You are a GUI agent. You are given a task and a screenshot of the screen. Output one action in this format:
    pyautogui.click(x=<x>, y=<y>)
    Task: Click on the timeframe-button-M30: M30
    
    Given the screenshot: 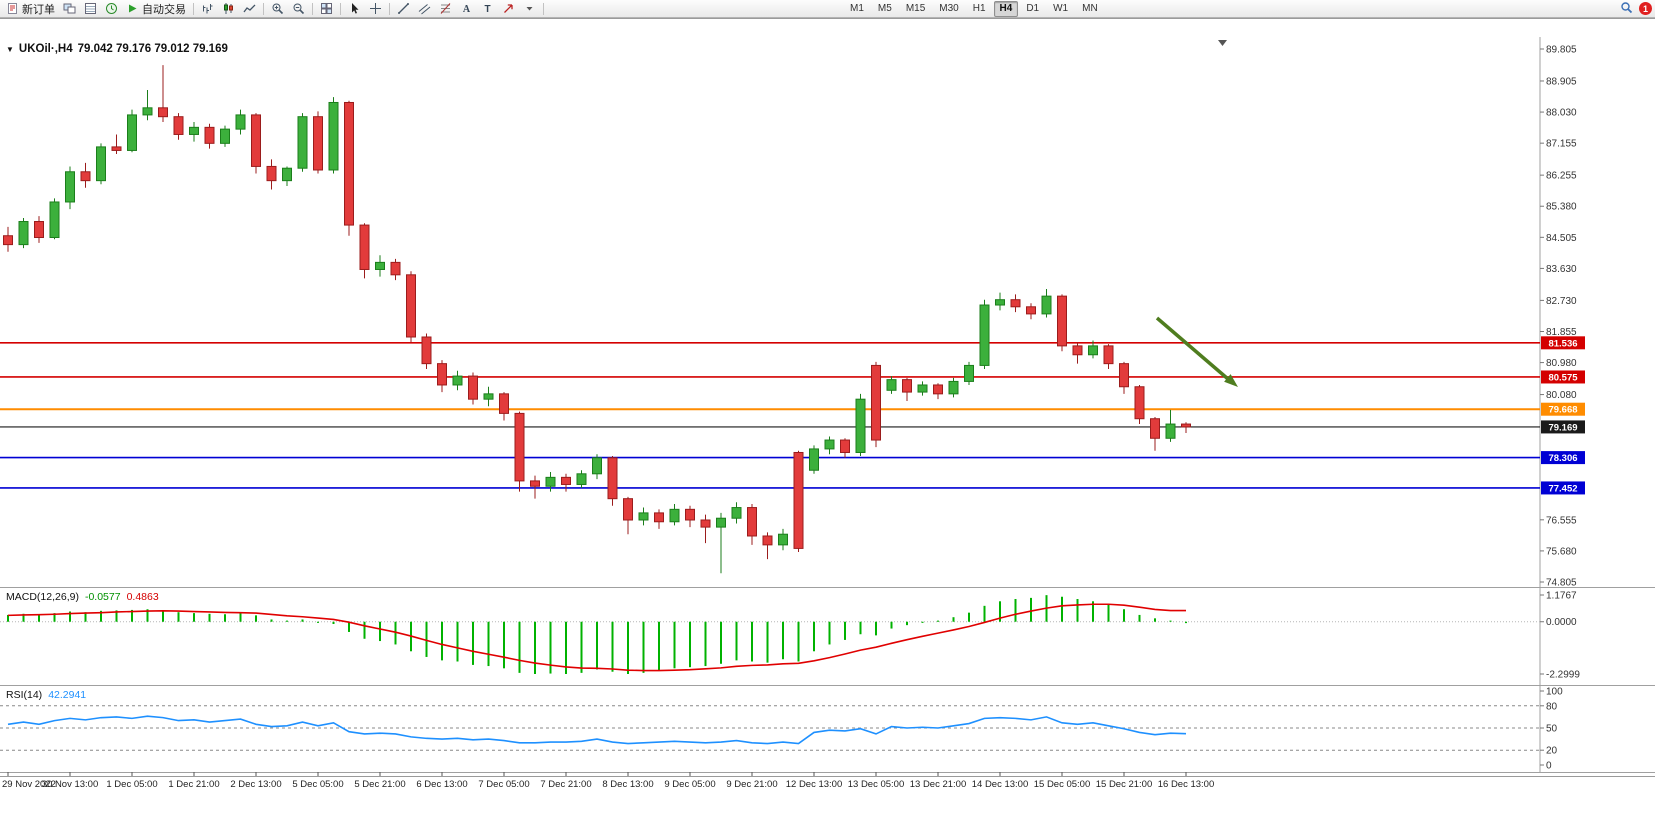 What is the action you would take?
    pyautogui.click(x=949, y=8)
    